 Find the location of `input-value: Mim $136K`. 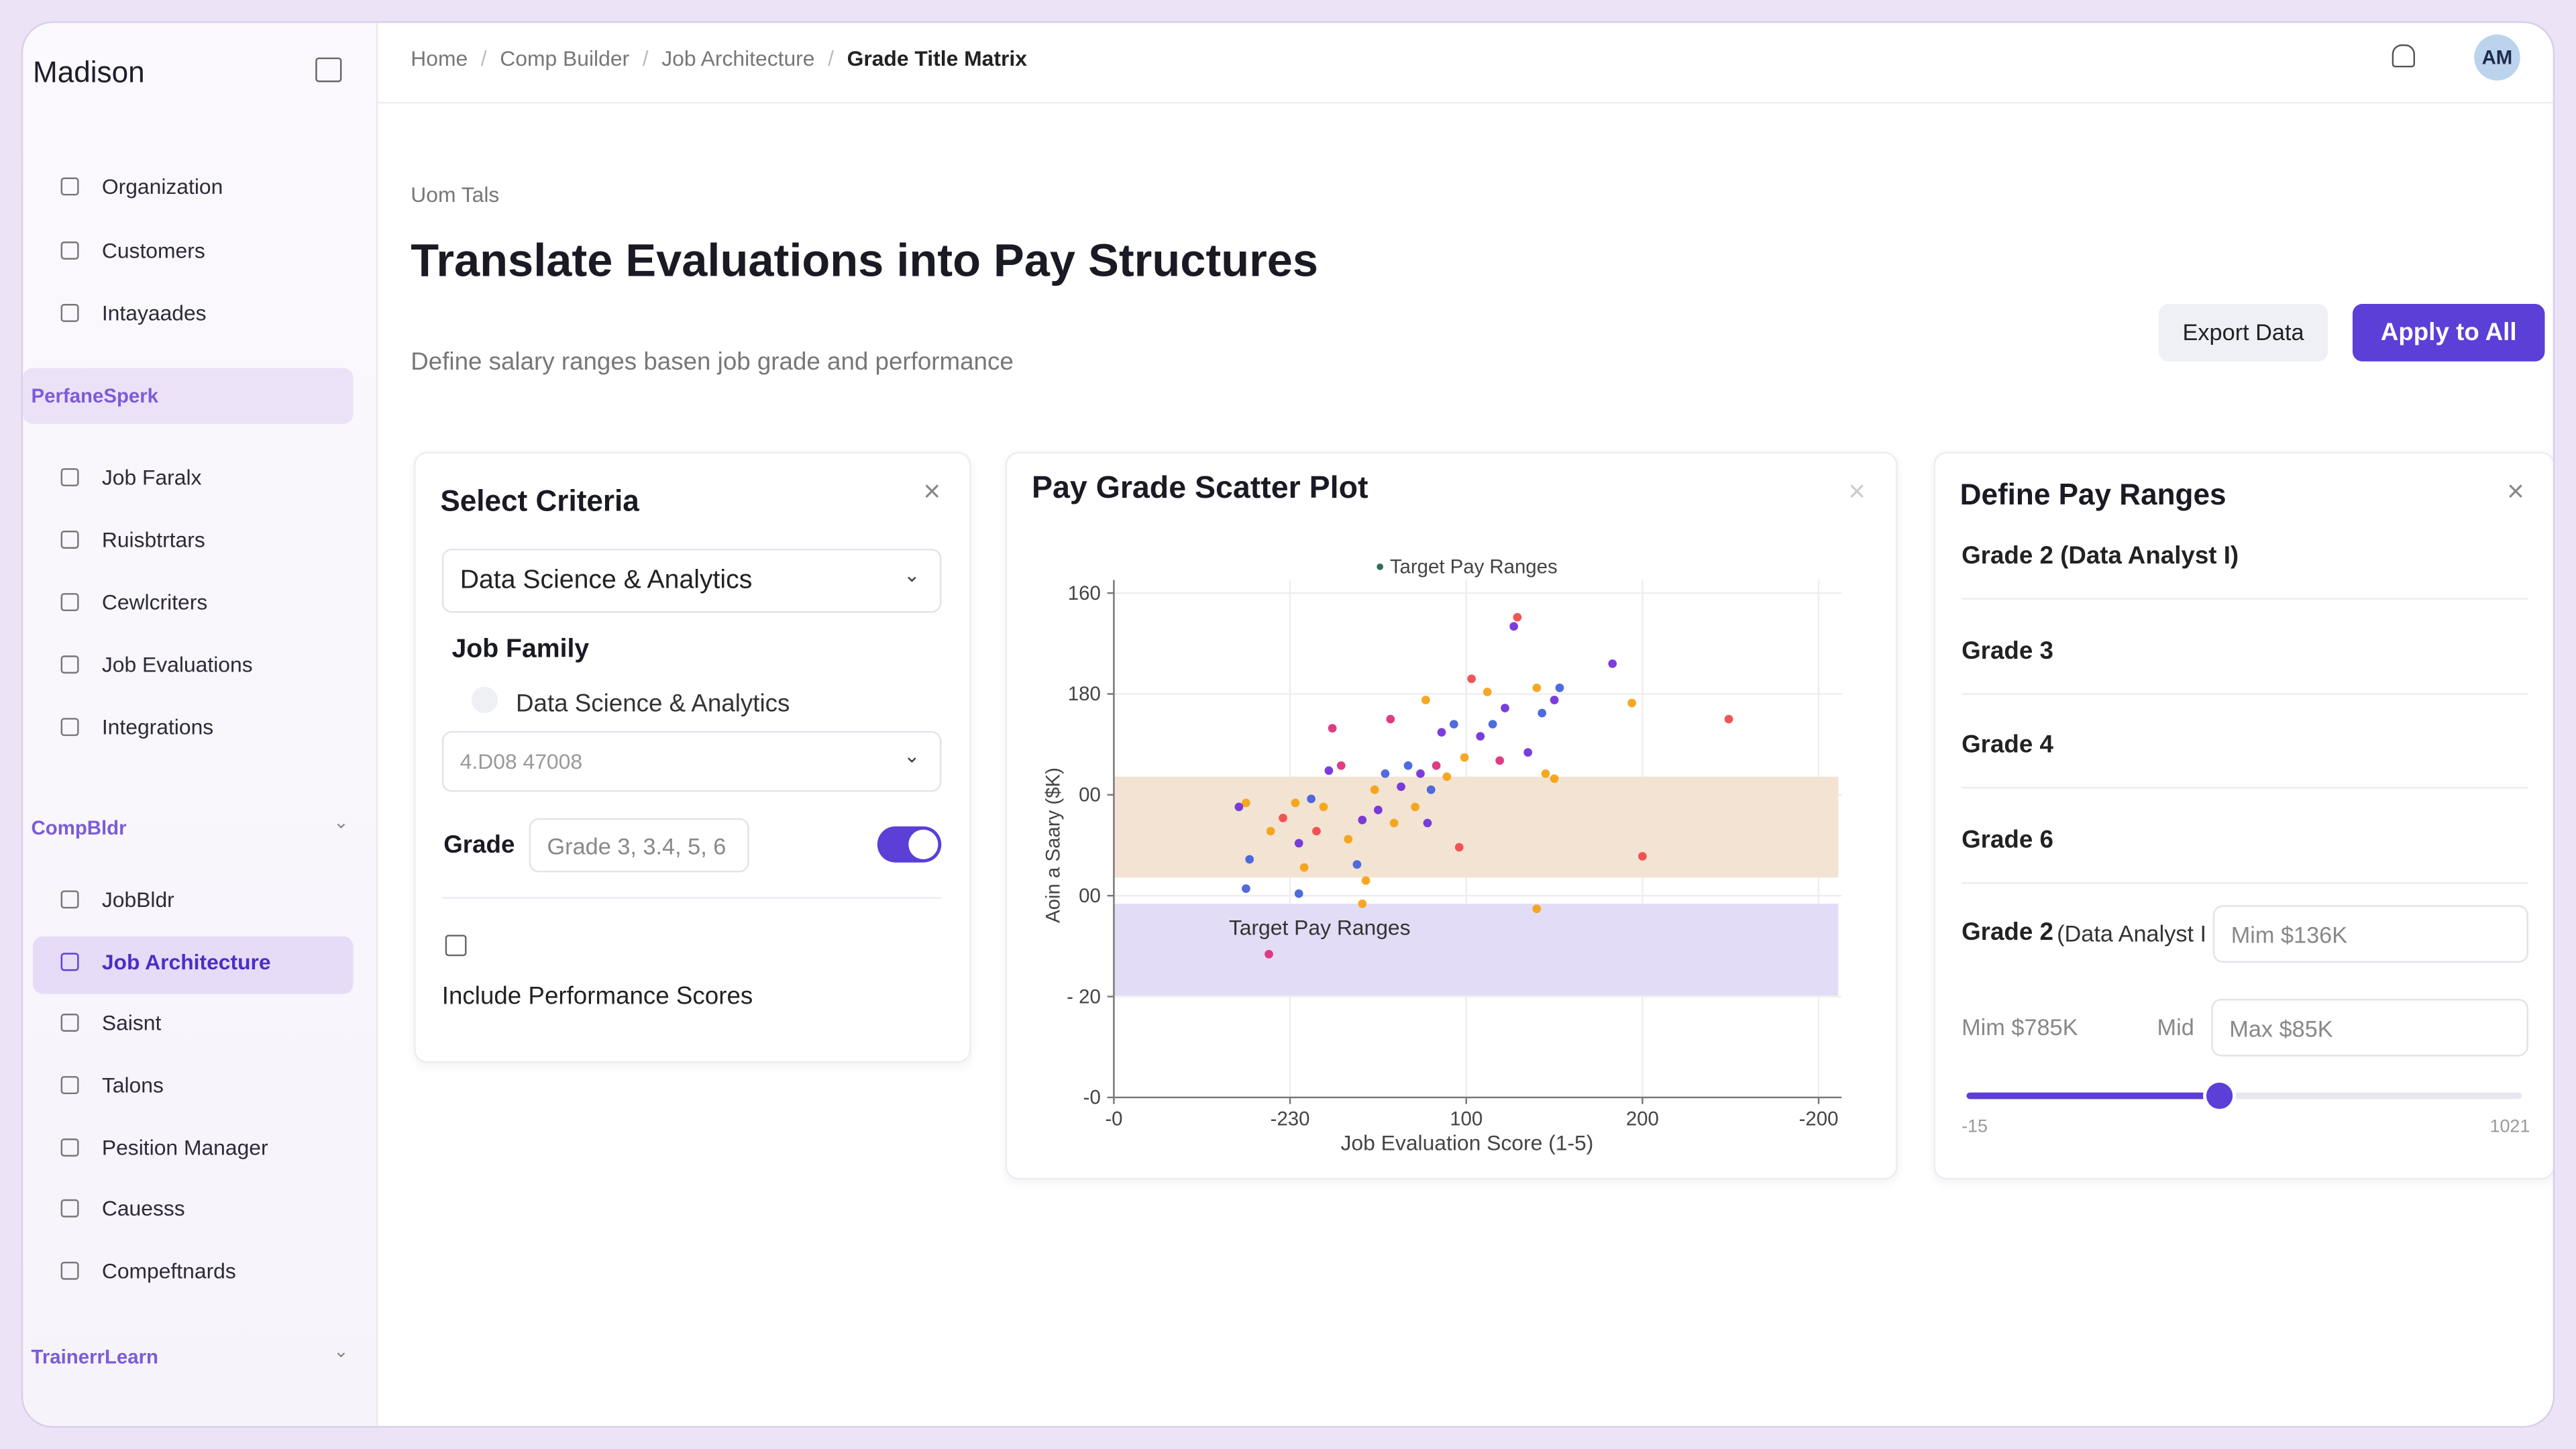

input-value: Mim $136K is located at coordinates (2289, 935).